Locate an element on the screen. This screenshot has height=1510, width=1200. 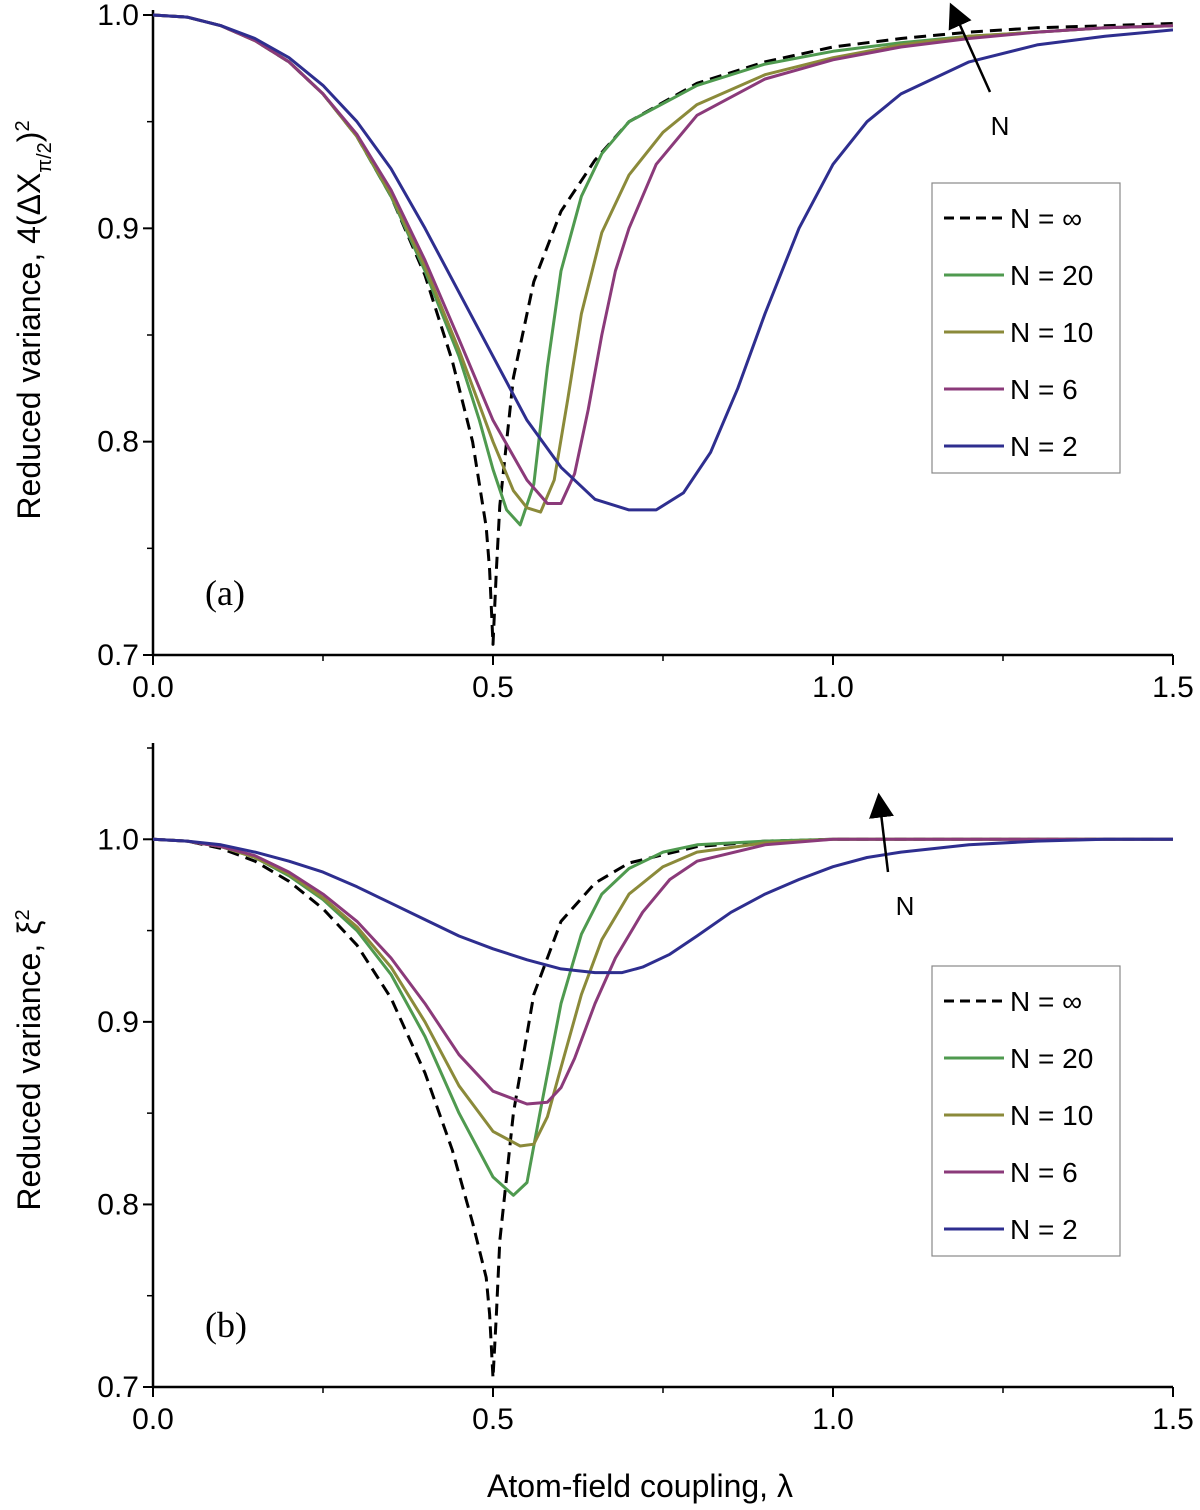
y-axis-title: Reduced variance, 4(ΔXπ/2)2 is located at coordinates (33, 319).